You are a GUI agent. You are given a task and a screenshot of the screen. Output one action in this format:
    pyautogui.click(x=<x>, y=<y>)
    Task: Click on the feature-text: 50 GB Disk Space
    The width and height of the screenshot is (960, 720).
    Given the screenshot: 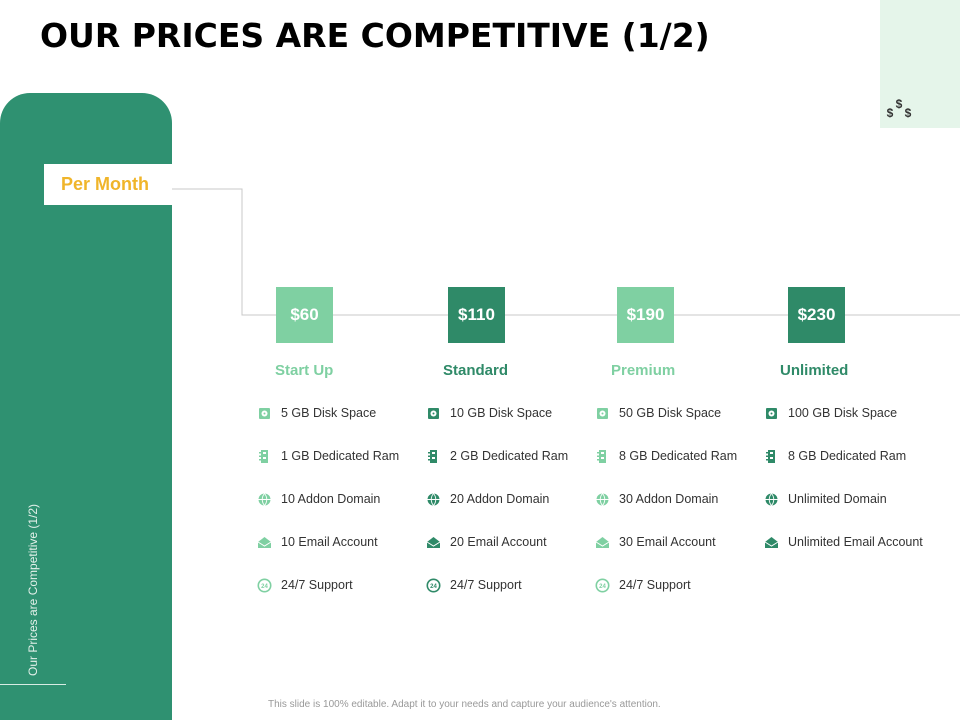 What is the action you would take?
    pyautogui.click(x=670, y=413)
    